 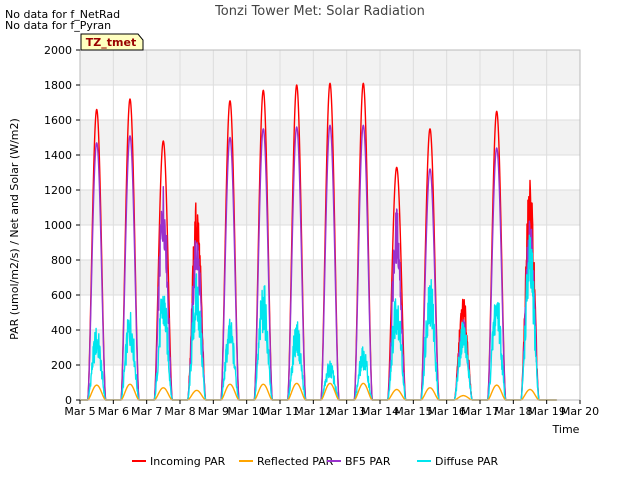 I want to click on chart-title: Tonzi Tower Met: Solar Radiation, so click(x=319, y=11).